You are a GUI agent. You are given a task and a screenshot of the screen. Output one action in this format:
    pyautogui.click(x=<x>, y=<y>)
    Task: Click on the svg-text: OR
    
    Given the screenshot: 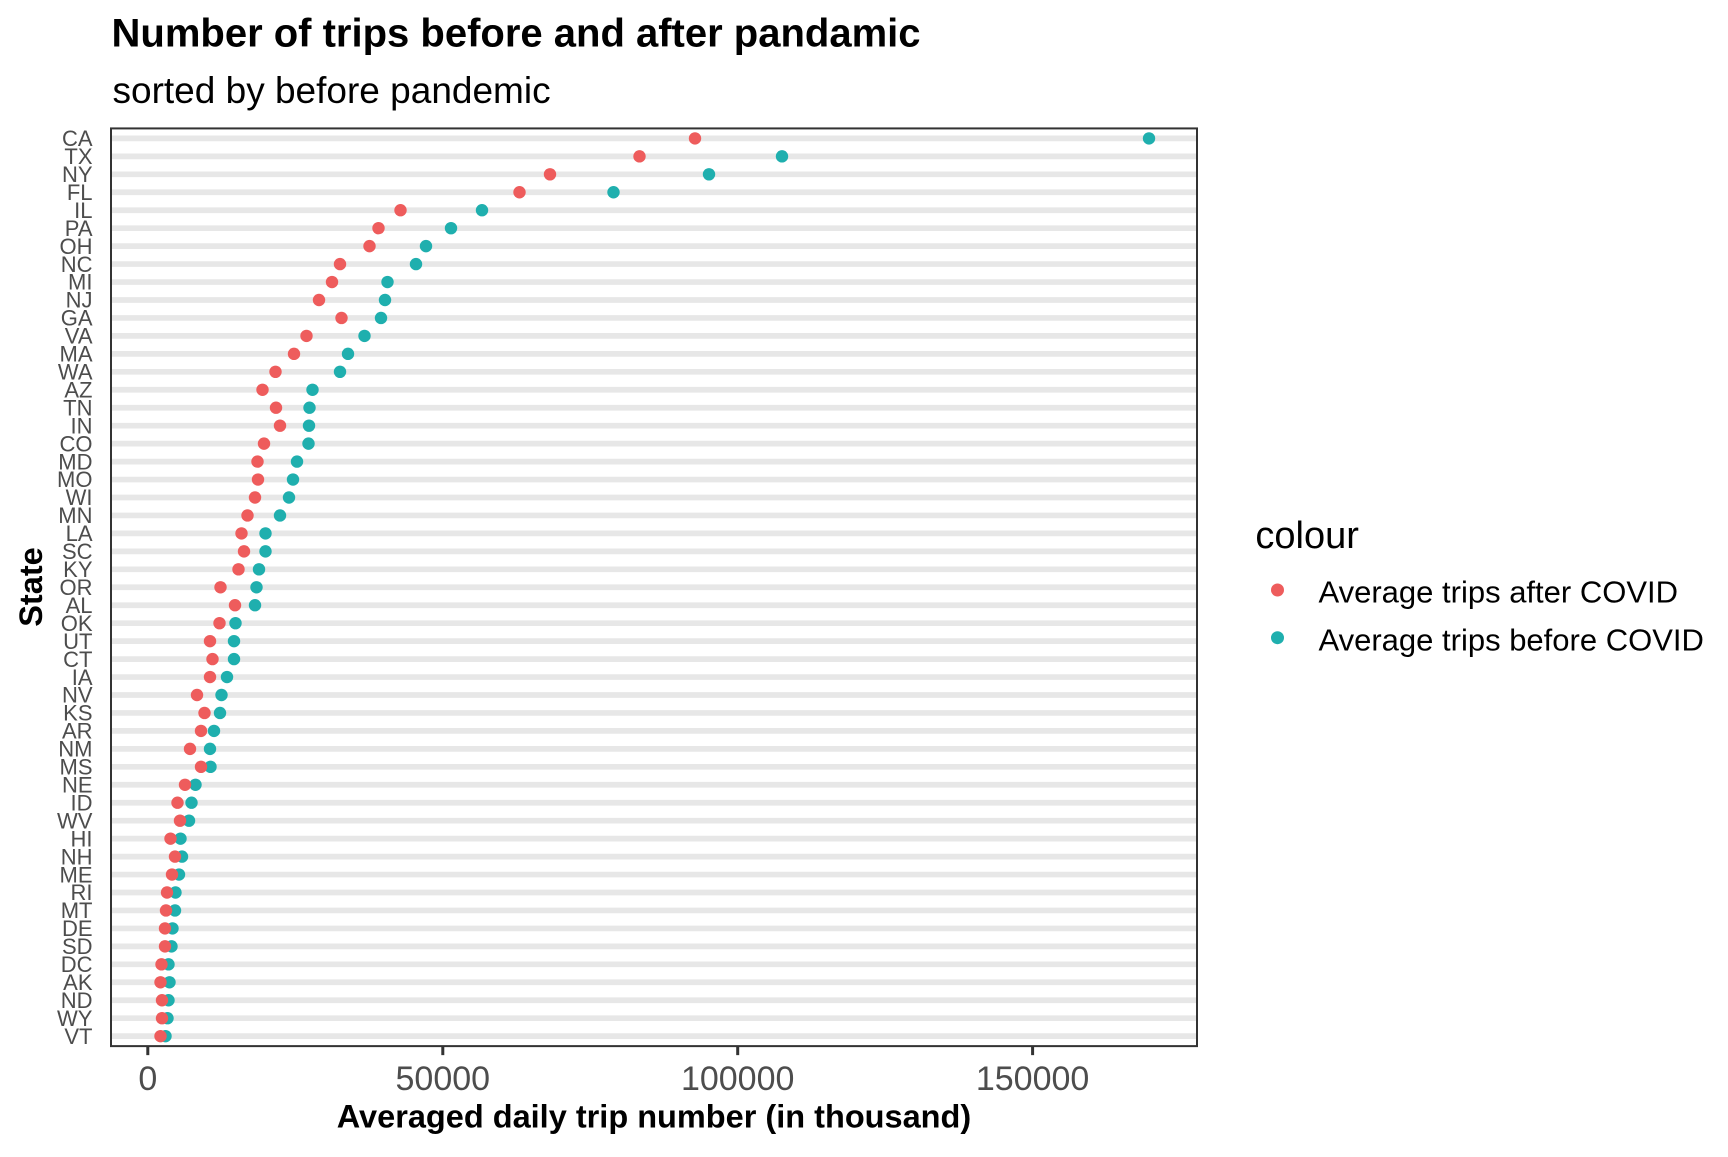 What is the action you would take?
    pyautogui.click(x=76, y=587)
    